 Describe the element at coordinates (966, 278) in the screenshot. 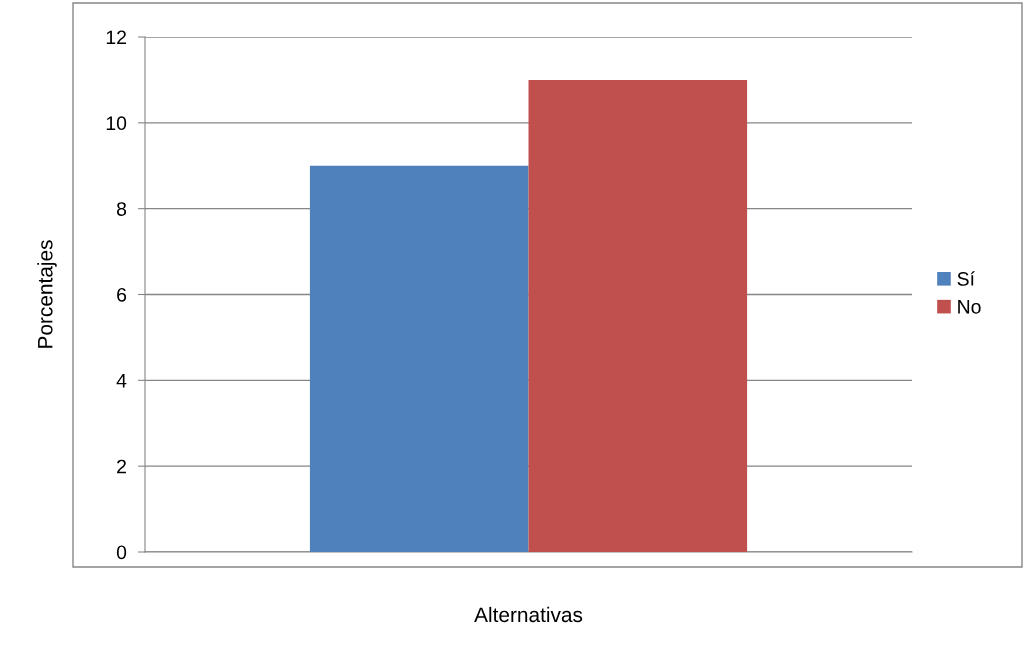

I see `legend-label: Sí` at that location.